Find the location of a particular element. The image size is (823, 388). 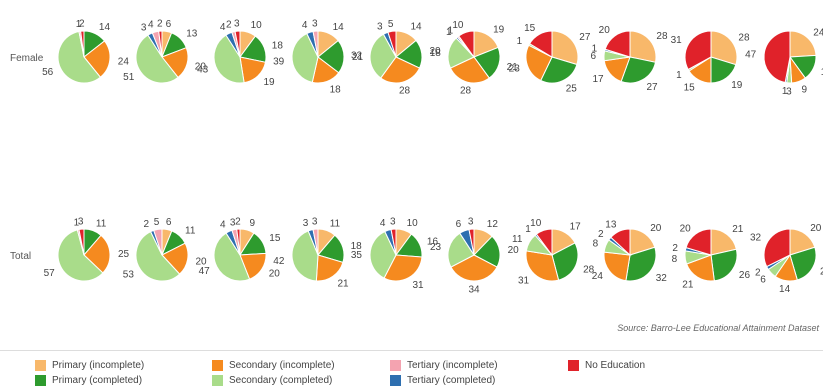

slice-female-1-secondary-incomplete is located at coordinates (97, 59).